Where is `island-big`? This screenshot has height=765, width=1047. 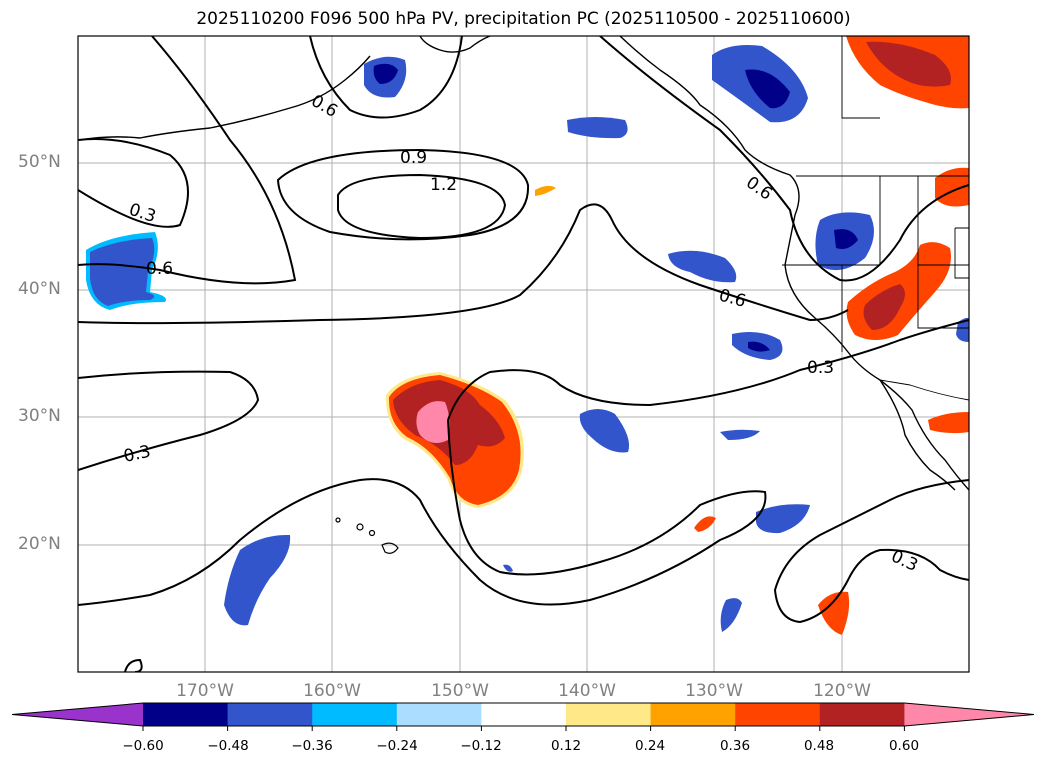
island-big is located at coordinates (390, 548).